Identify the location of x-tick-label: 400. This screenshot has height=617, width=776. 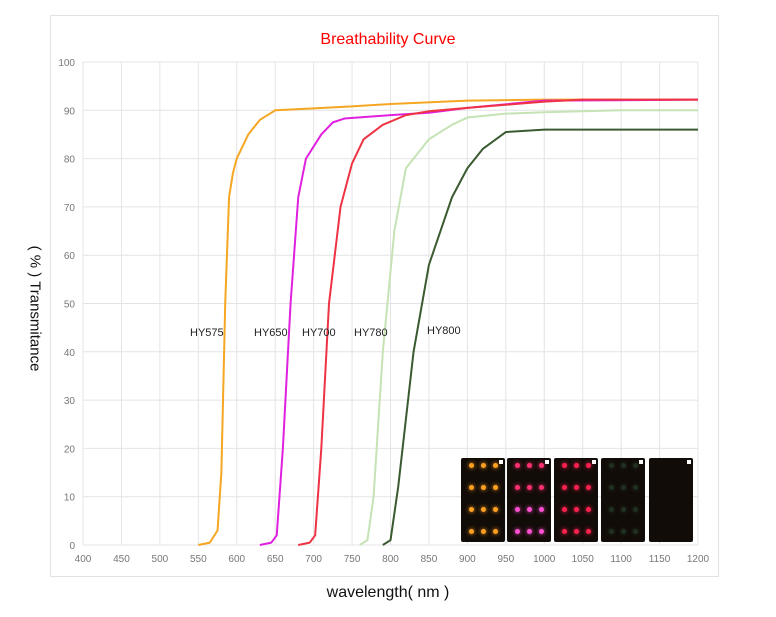
(83, 559).